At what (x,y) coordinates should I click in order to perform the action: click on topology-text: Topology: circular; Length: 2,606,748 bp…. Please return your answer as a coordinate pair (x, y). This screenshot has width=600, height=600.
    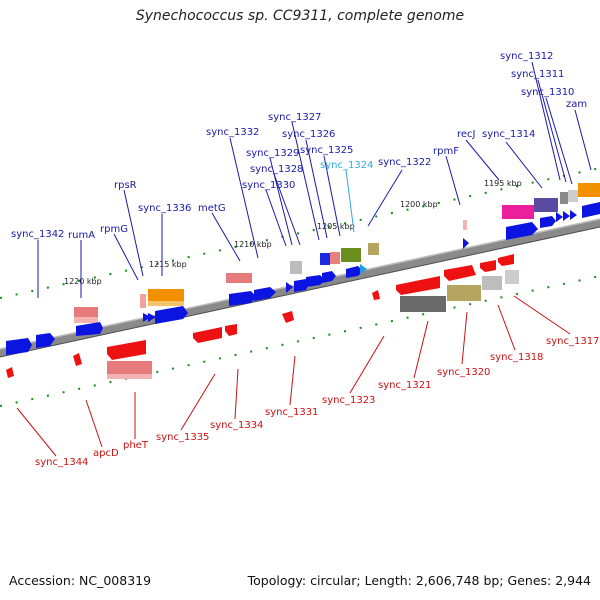
    Looking at the image, I should click on (419, 580).